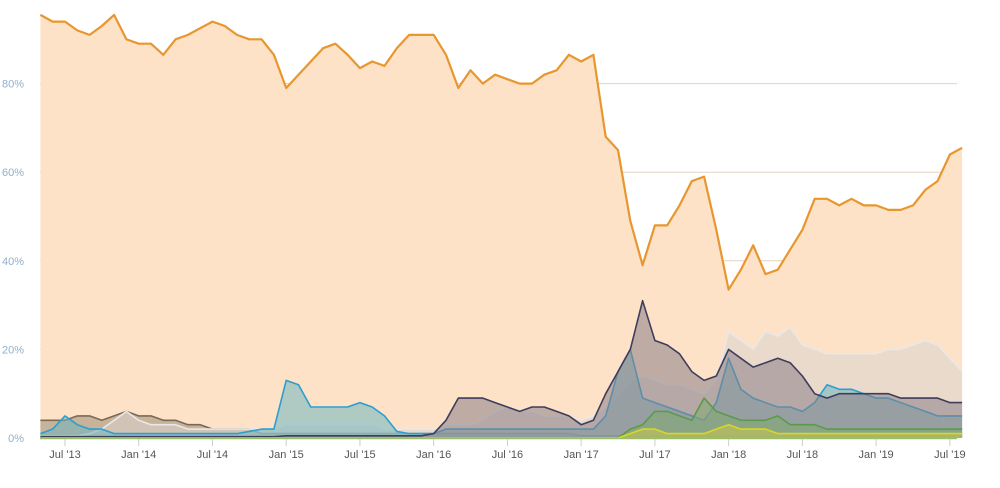 This screenshot has height=488, width=1000. I want to click on y-tick-label: 20%, so click(13, 350).